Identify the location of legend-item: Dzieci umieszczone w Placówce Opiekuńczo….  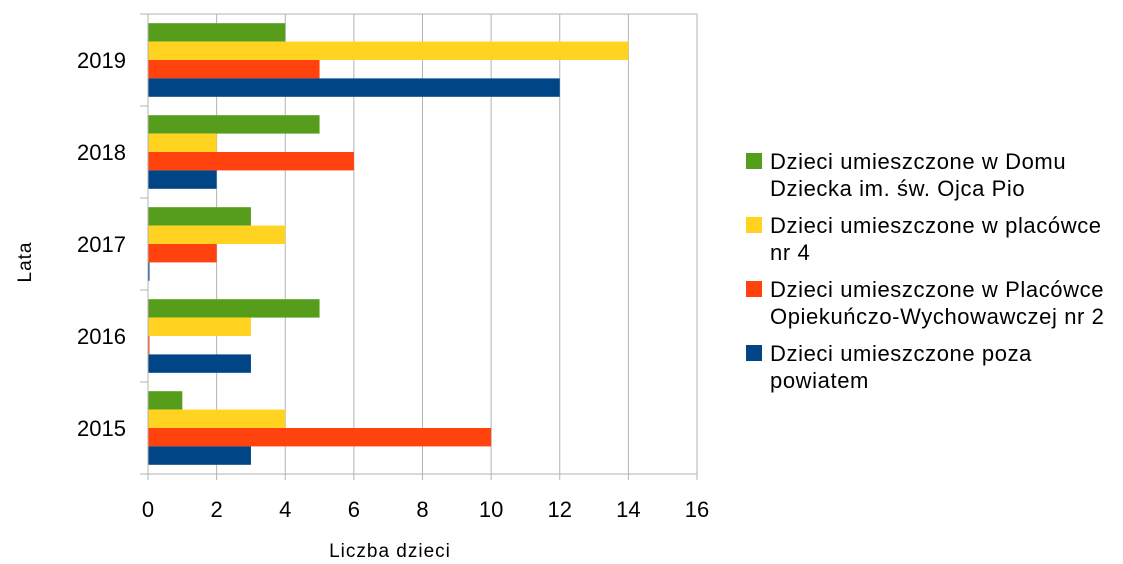
(931, 303).